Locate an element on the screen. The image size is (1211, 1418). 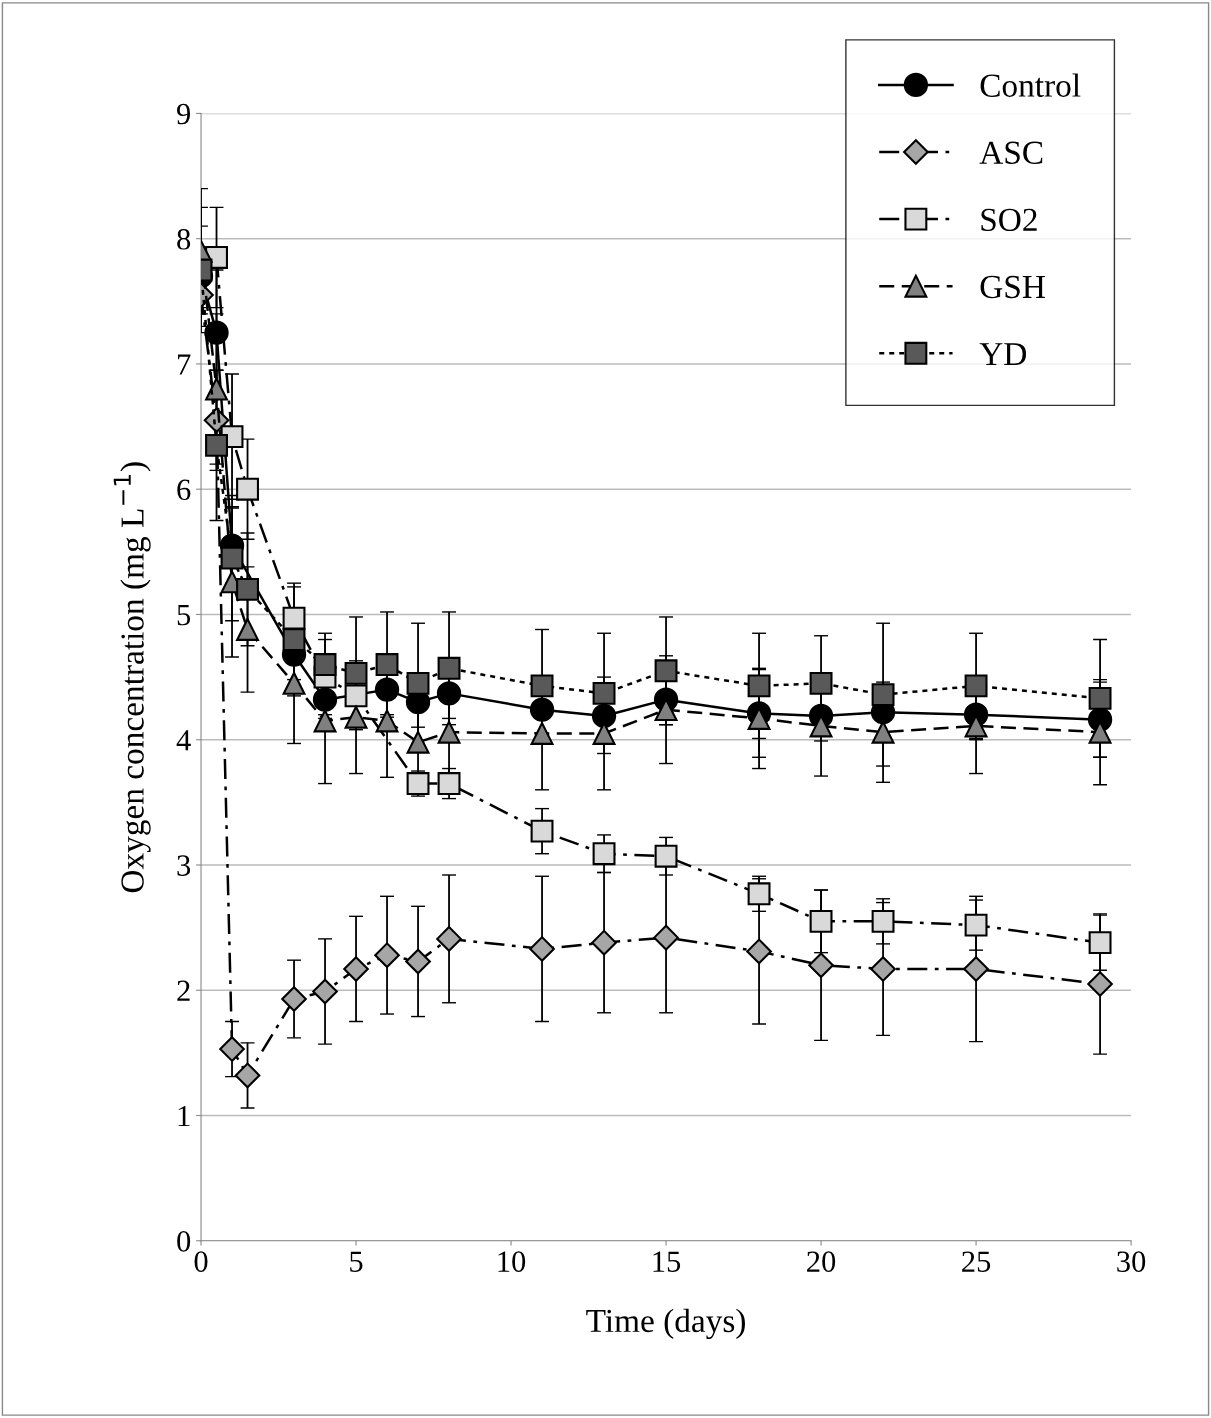
x-tick-label: 20 is located at coordinates (821, 1261).